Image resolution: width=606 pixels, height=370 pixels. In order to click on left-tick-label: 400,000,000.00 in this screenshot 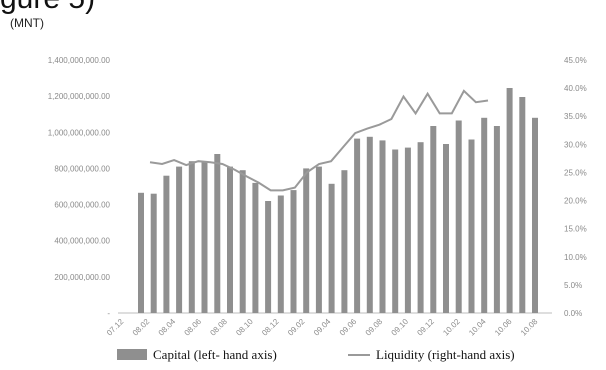, I will do `click(82, 241)`.